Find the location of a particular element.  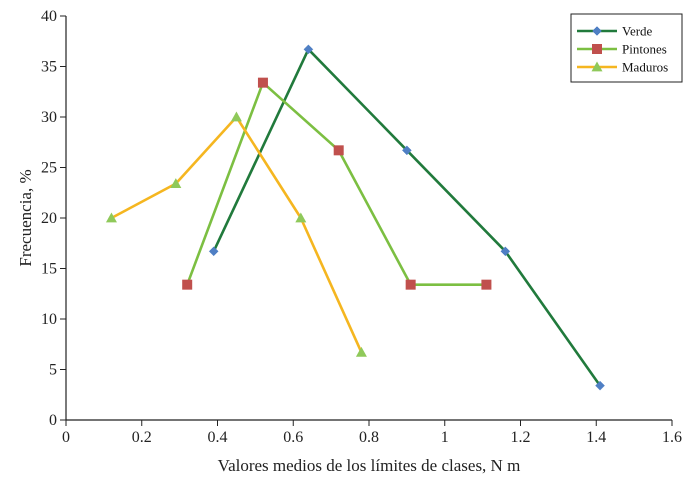

y-tick-label: 10 is located at coordinates (49, 319).